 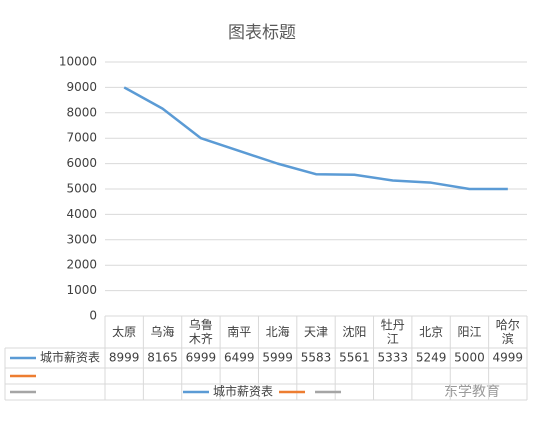 What do you see at coordinates (277, 358) in the screenshot?
I see `table-value: 5999` at bounding box center [277, 358].